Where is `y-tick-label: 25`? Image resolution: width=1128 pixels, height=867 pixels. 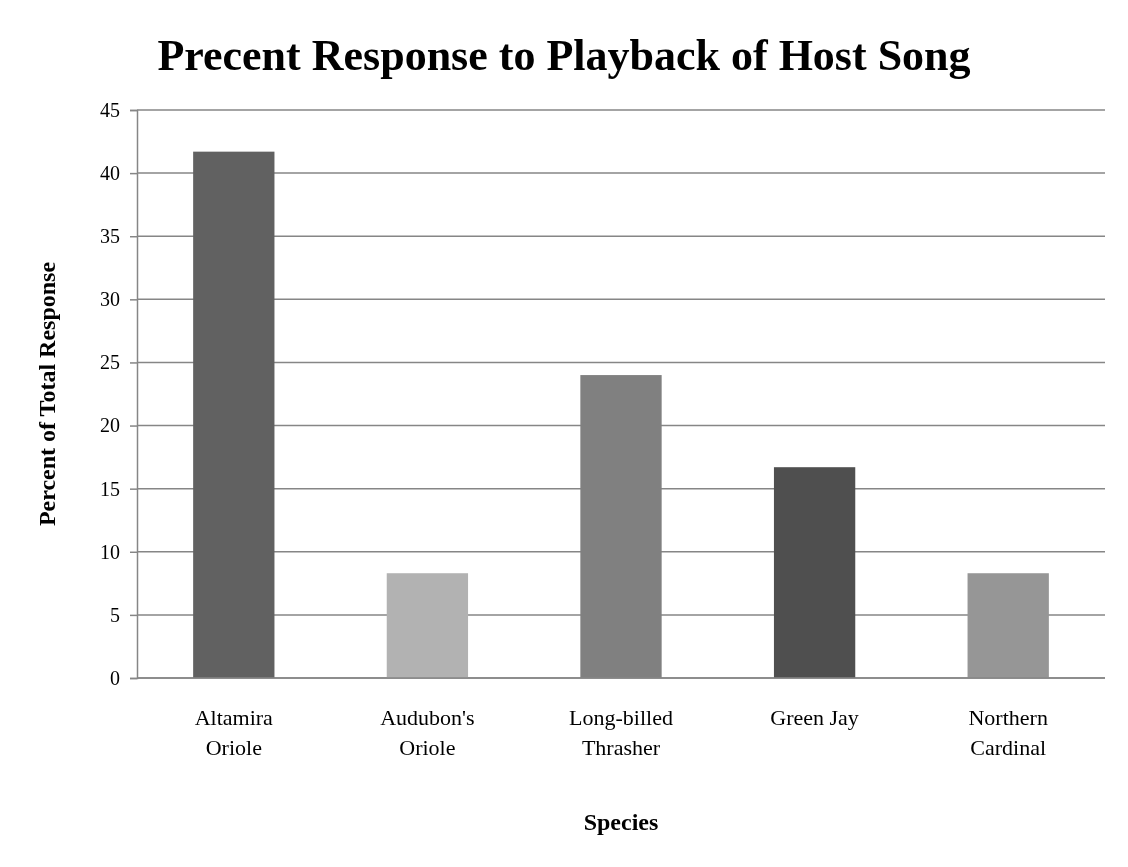
y-tick-label: 25 is located at coordinates (110, 362).